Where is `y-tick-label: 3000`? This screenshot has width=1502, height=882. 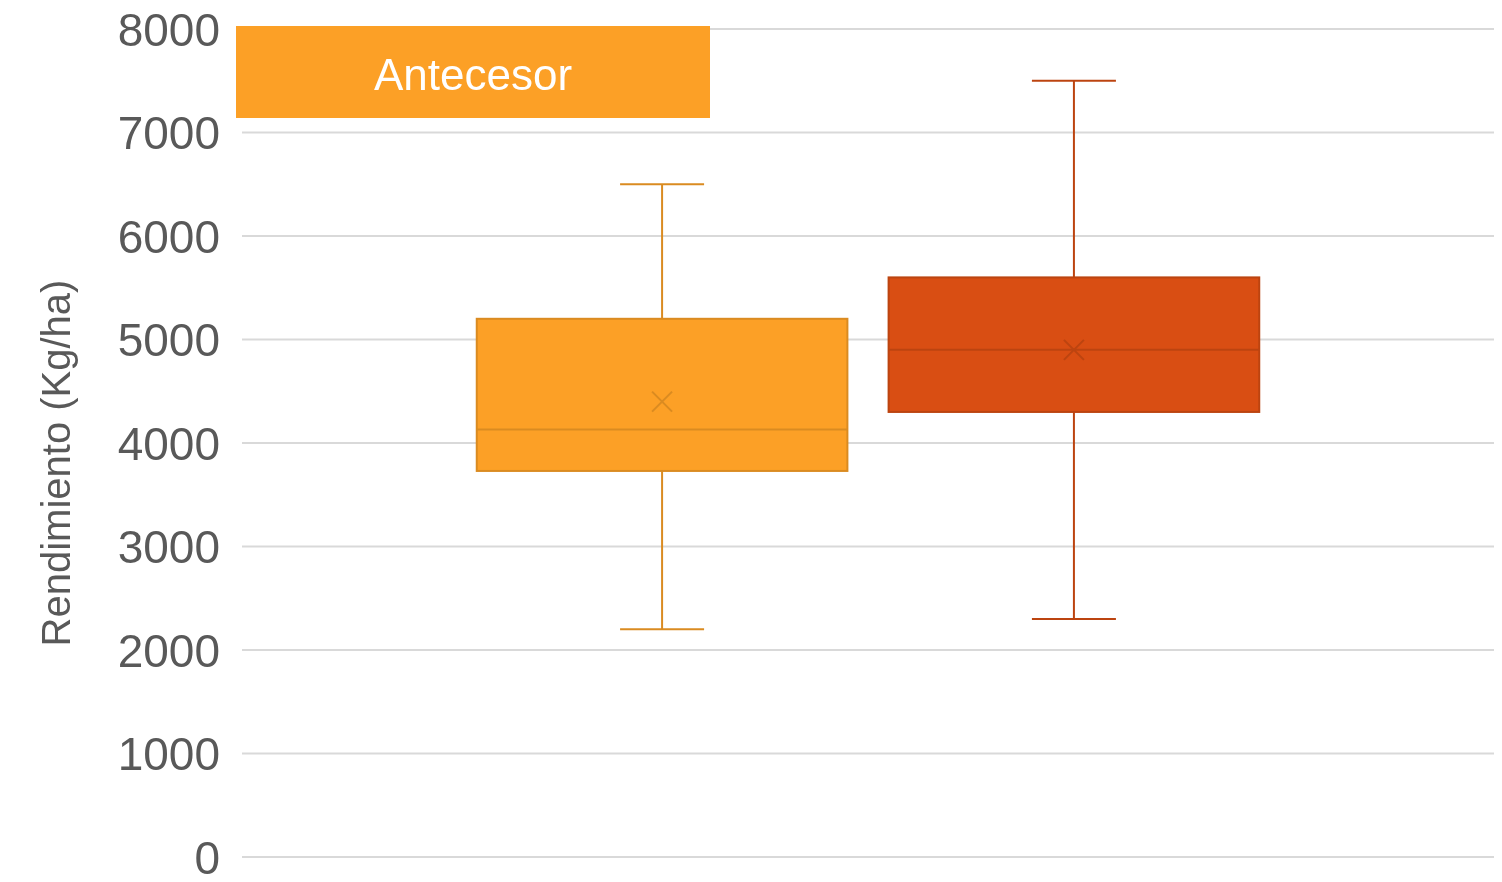 y-tick-label: 3000 is located at coordinates (168, 547).